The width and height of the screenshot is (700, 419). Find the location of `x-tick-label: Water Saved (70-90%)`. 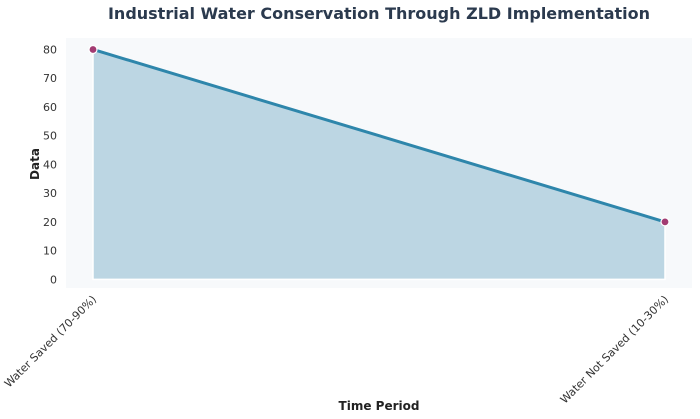

x-tick-label: Water Saved (70-90%) is located at coordinates (50, 341).